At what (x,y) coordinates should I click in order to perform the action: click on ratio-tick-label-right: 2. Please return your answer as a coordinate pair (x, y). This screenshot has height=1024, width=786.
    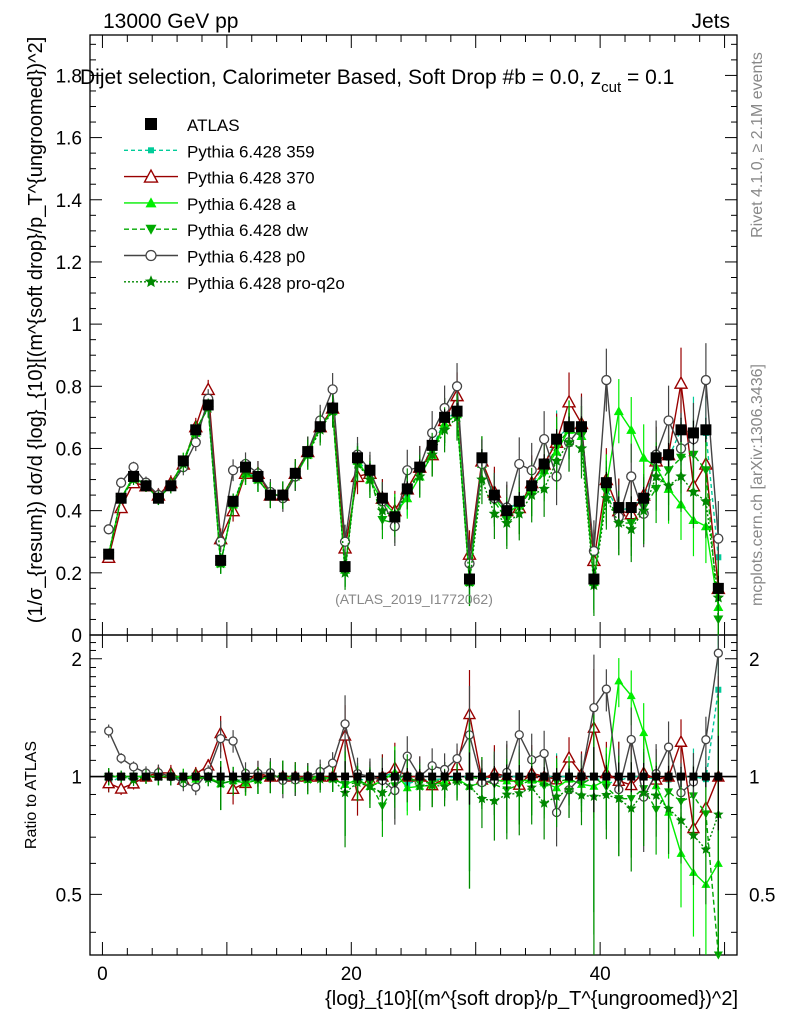
    Looking at the image, I should click on (754, 660).